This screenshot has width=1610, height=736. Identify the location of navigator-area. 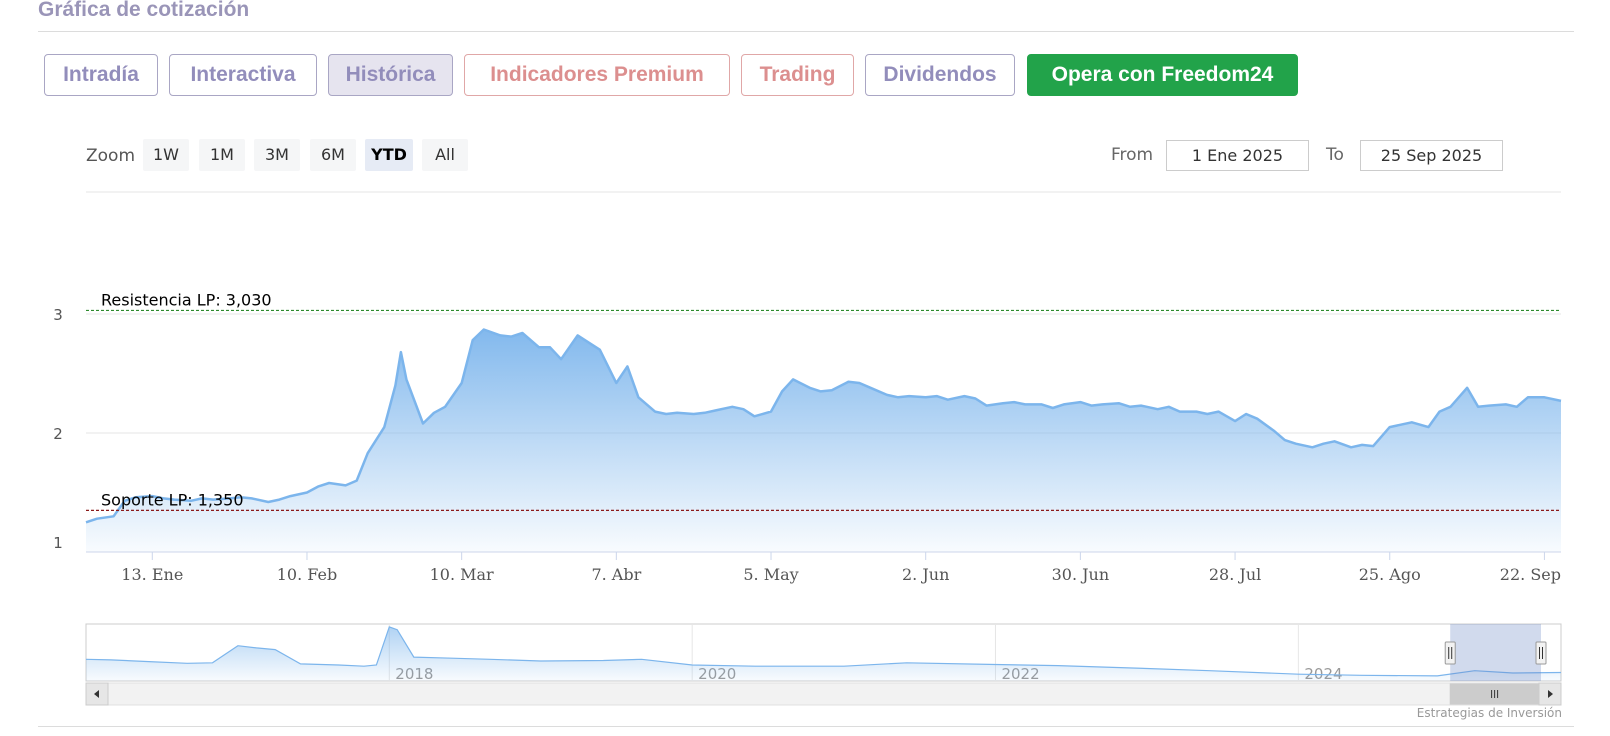
(823, 653).